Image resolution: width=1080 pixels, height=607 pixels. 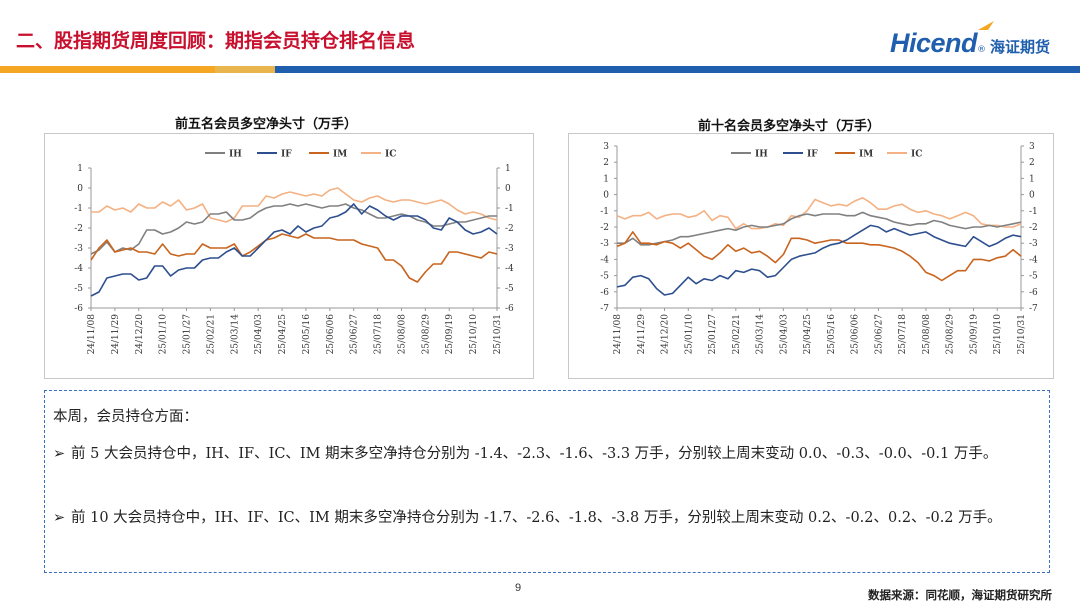 I want to click on x-tick-label: 24/12/20, so click(x=140, y=334).